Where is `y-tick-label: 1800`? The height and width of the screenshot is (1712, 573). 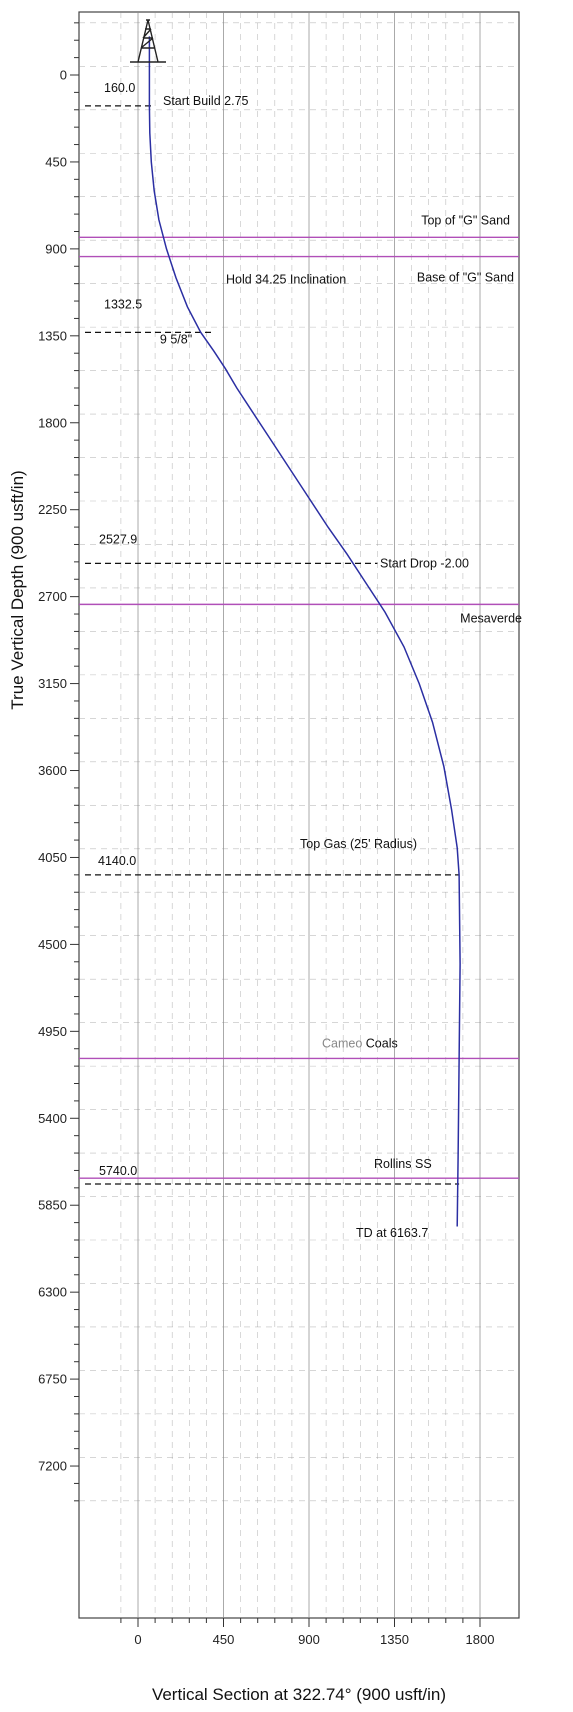 y-tick-label: 1800 is located at coordinates (52, 422).